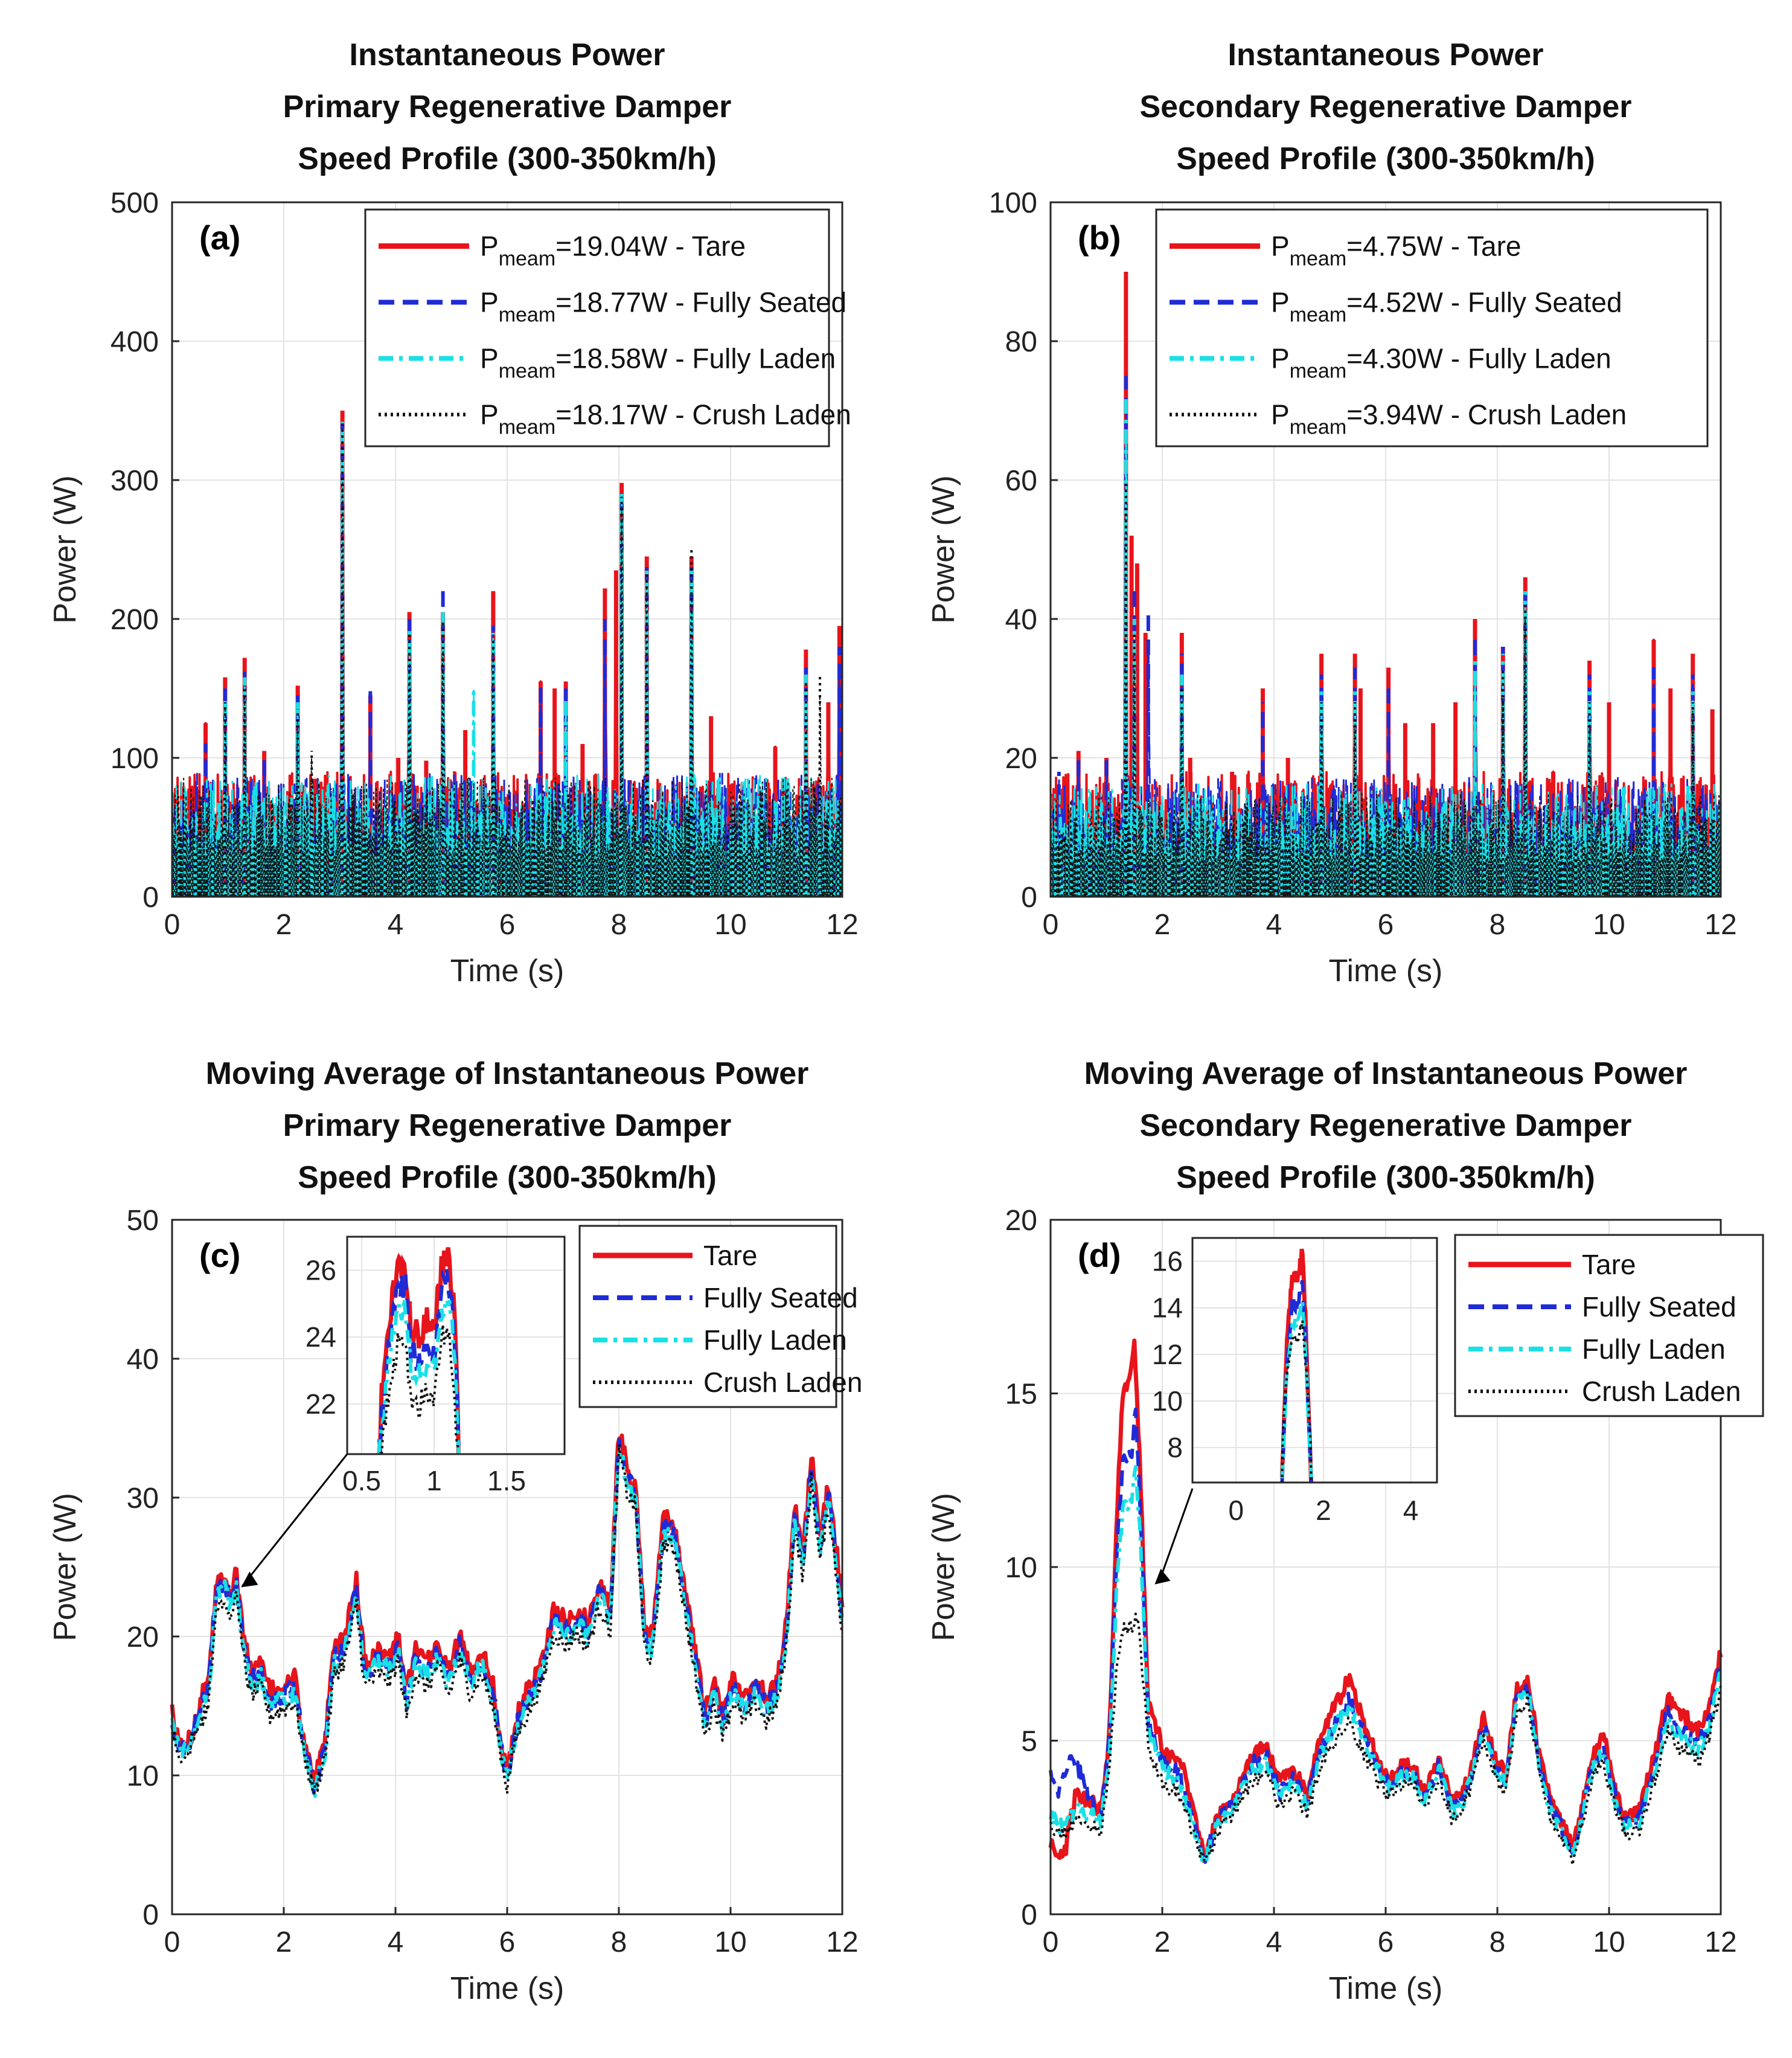 The width and height of the screenshot is (1792, 2058). What do you see at coordinates (1021, 620) in the screenshot?
I see `y-tick-label: 40` at bounding box center [1021, 620].